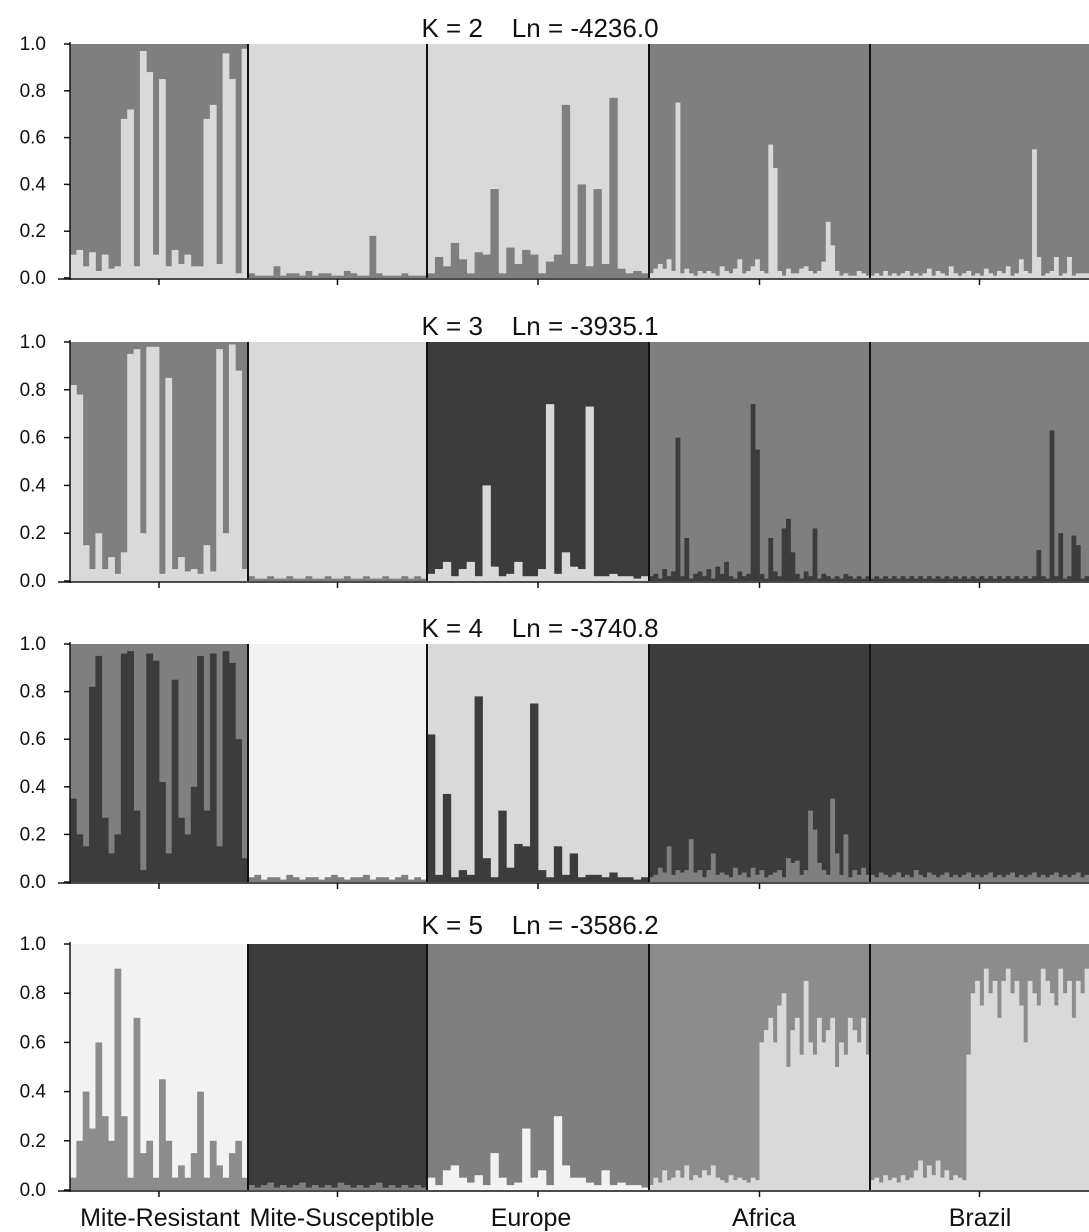 This screenshot has height=1232, width=1089. I want to click on group-background, so click(337, 461).